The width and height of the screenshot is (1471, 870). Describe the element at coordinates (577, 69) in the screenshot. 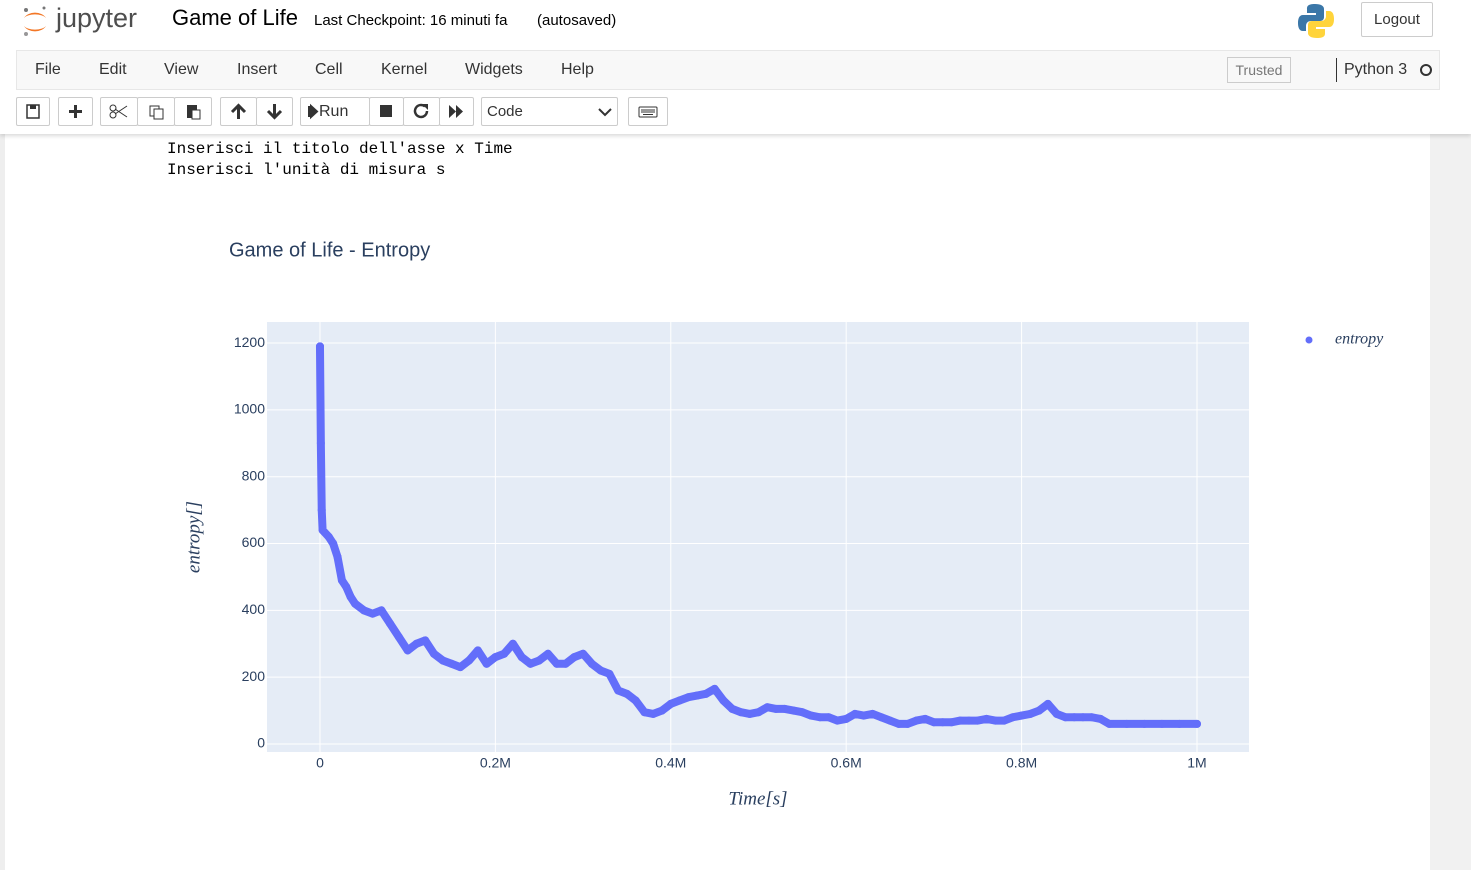

I see `menu-item: Help` at that location.